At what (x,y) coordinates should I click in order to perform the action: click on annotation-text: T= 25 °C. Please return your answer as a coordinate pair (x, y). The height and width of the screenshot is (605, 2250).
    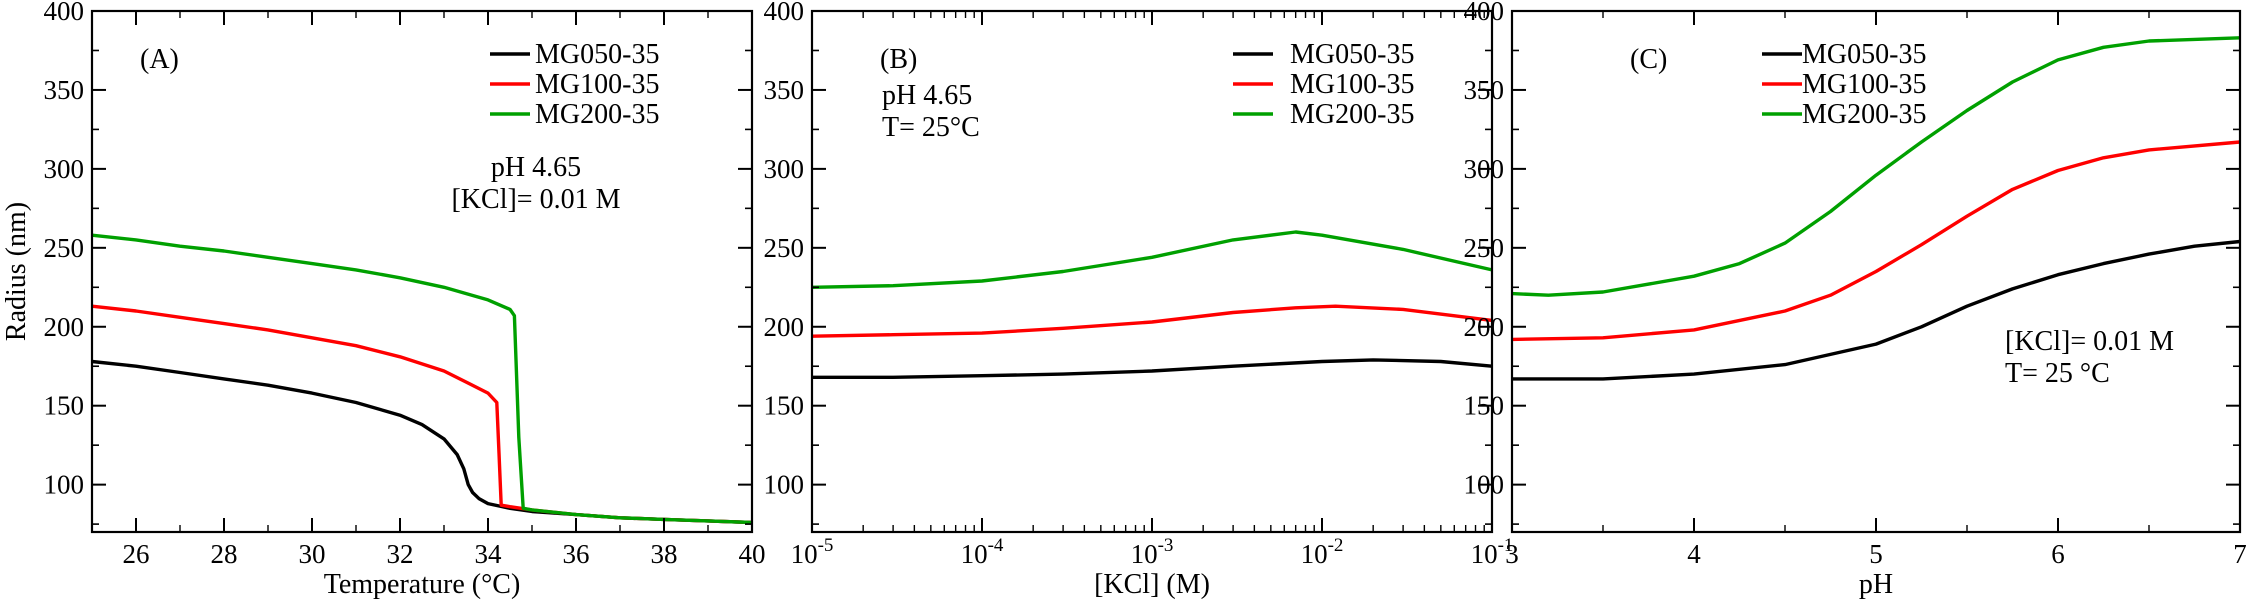
    Looking at the image, I should click on (2057, 373).